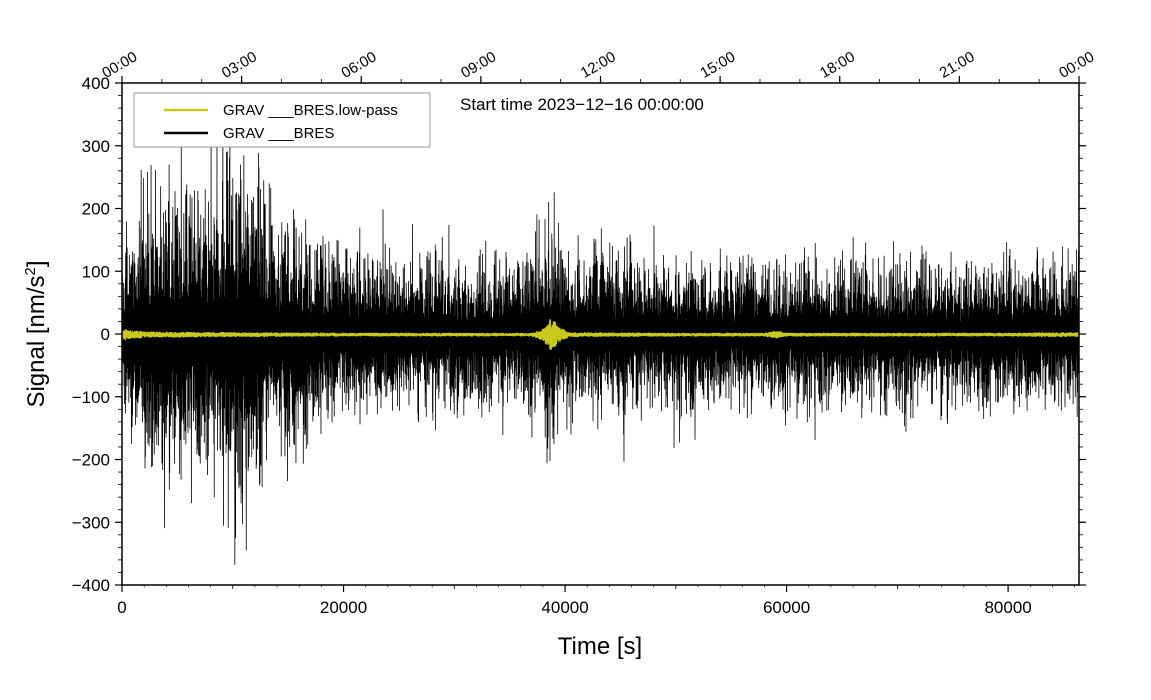 This screenshot has width=1151, height=700. What do you see at coordinates (96, 146) in the screenshot?
I see `y-tick-label: 300` at bounding box center [96, 146].